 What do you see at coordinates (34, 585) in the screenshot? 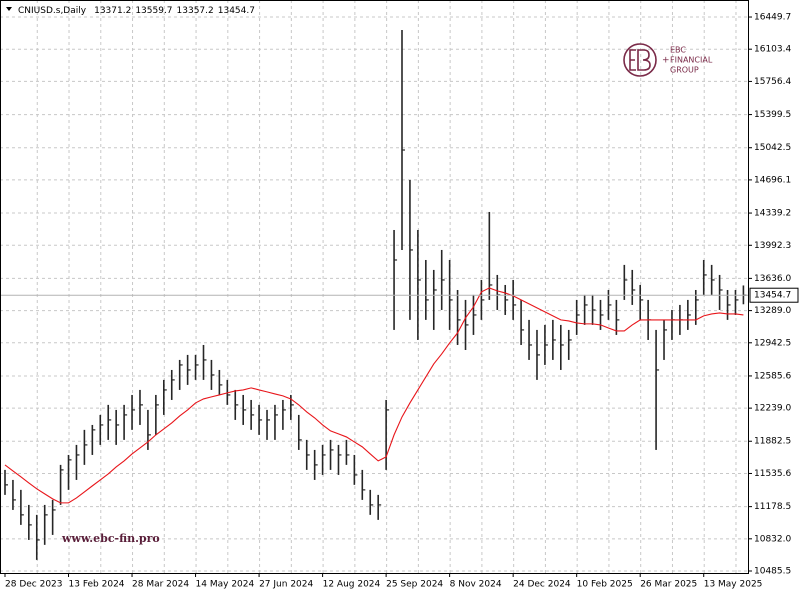
I see `x-tick-label: 28 Dec 2023` at bounding box center [34, 585].